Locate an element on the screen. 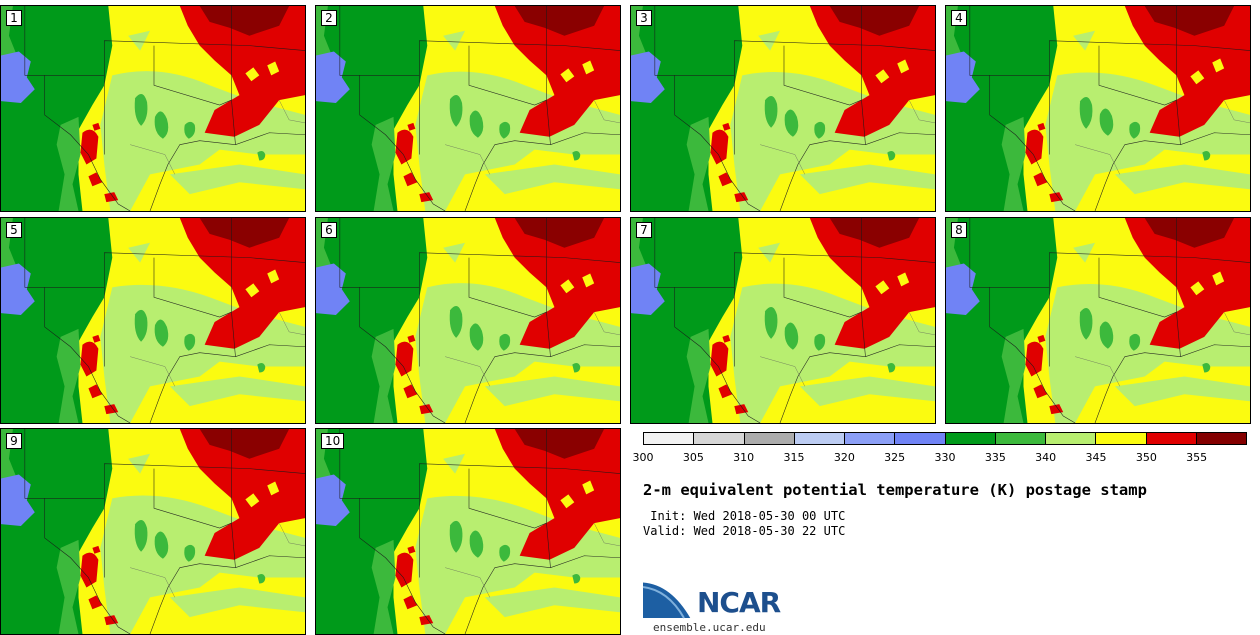 The width and height of the screenshot is (1260, 635). panel-label: 1 is located at coordinates (14, 18).